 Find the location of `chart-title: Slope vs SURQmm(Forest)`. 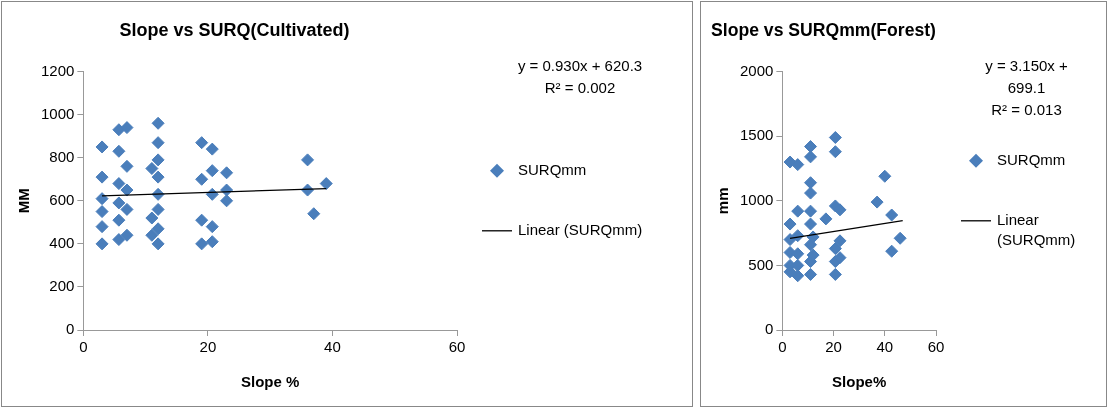

chart-title: Slope vs SURQmm(Forest) is located at coordinates (824, 29).